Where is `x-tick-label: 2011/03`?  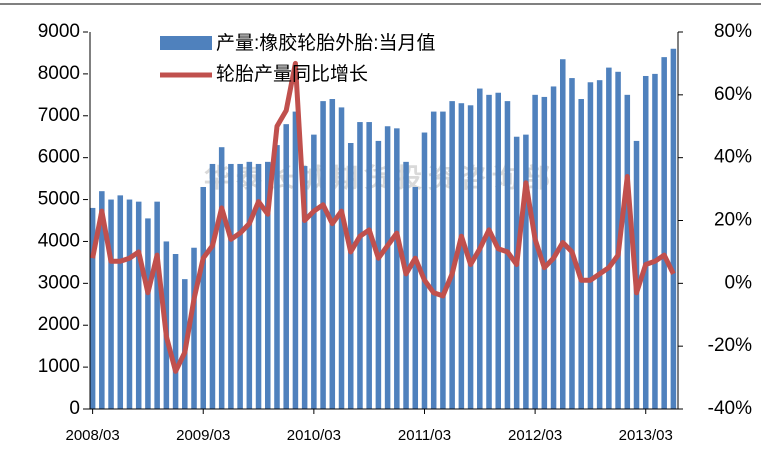
x-tick-label: 2011/03 is located at coordinates (424, 435).